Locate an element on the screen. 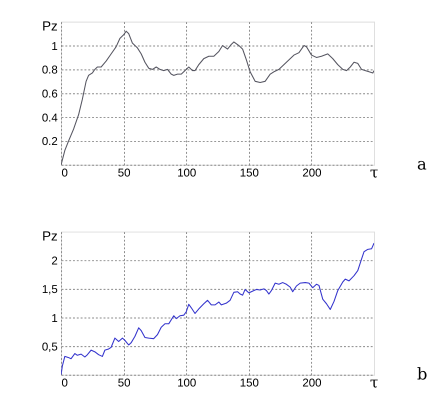  y-tick-label: 2 is located at coordinates (54, 262).